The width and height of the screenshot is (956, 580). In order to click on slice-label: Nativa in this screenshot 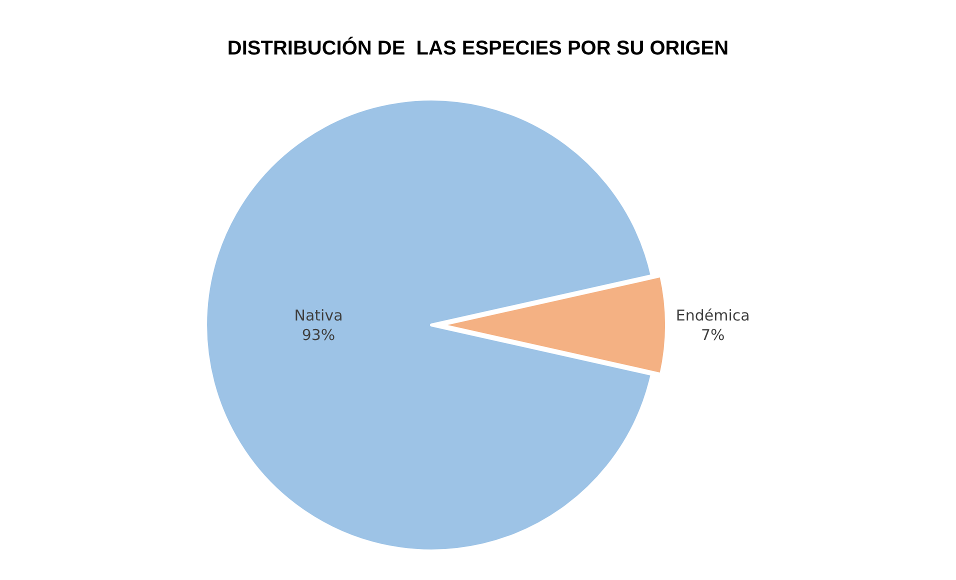, I will do `click(318, 315)`.